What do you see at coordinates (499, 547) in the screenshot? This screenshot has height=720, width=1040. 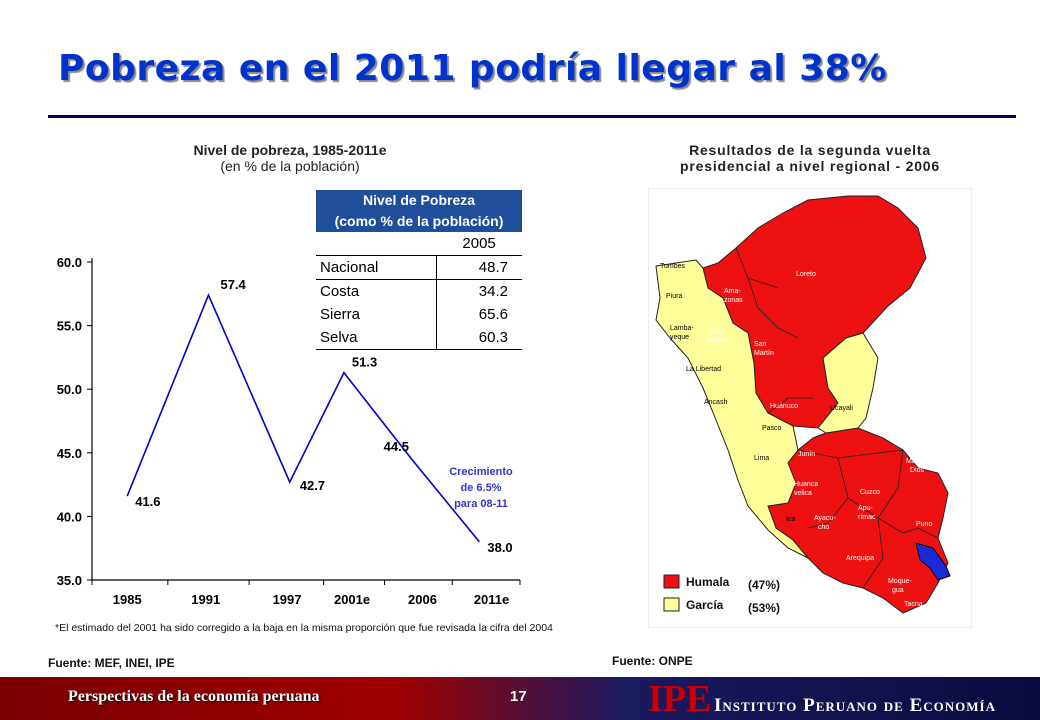 I see `data-label: 38.0` at bounding box center [499, 547].